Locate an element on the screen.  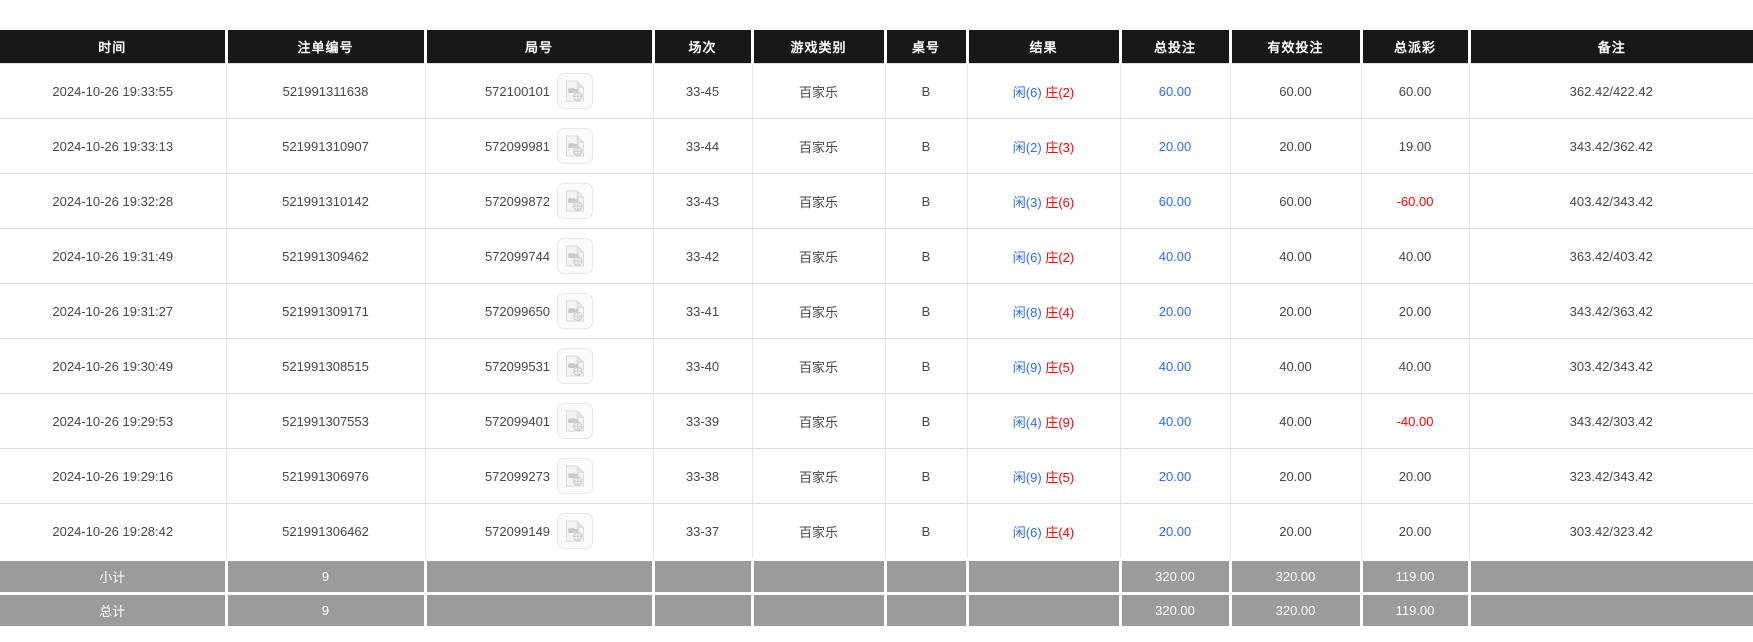
summary-count-cell: 9 is located at coordinates (326, 576).